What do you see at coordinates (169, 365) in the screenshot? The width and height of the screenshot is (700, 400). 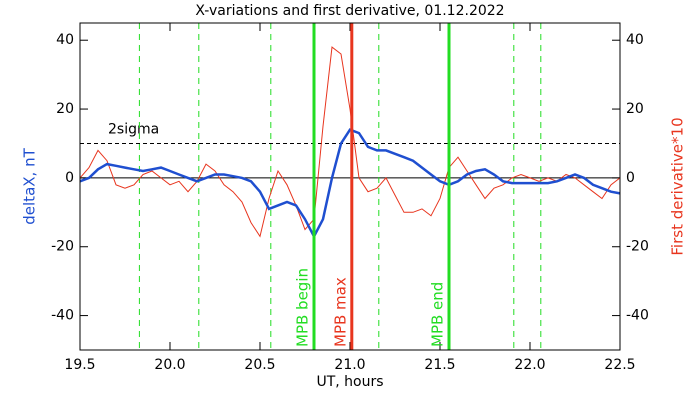 I see `x-tick-label: 20.0` at bounding box center [169, 365].